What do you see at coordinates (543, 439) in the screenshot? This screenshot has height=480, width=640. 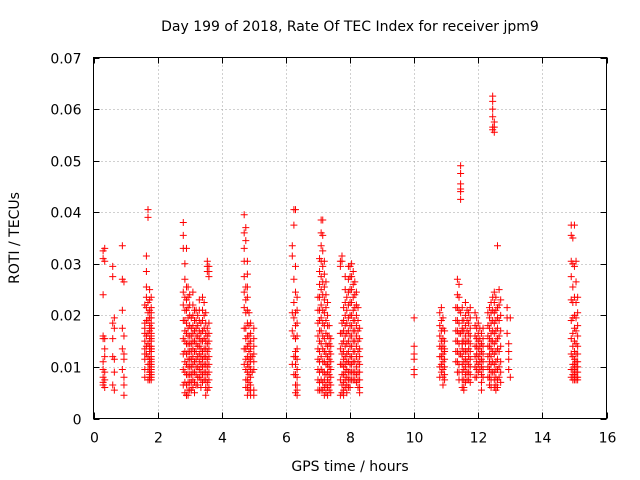 I see `x-tick-label: 14` at bounding box center [543, 439].